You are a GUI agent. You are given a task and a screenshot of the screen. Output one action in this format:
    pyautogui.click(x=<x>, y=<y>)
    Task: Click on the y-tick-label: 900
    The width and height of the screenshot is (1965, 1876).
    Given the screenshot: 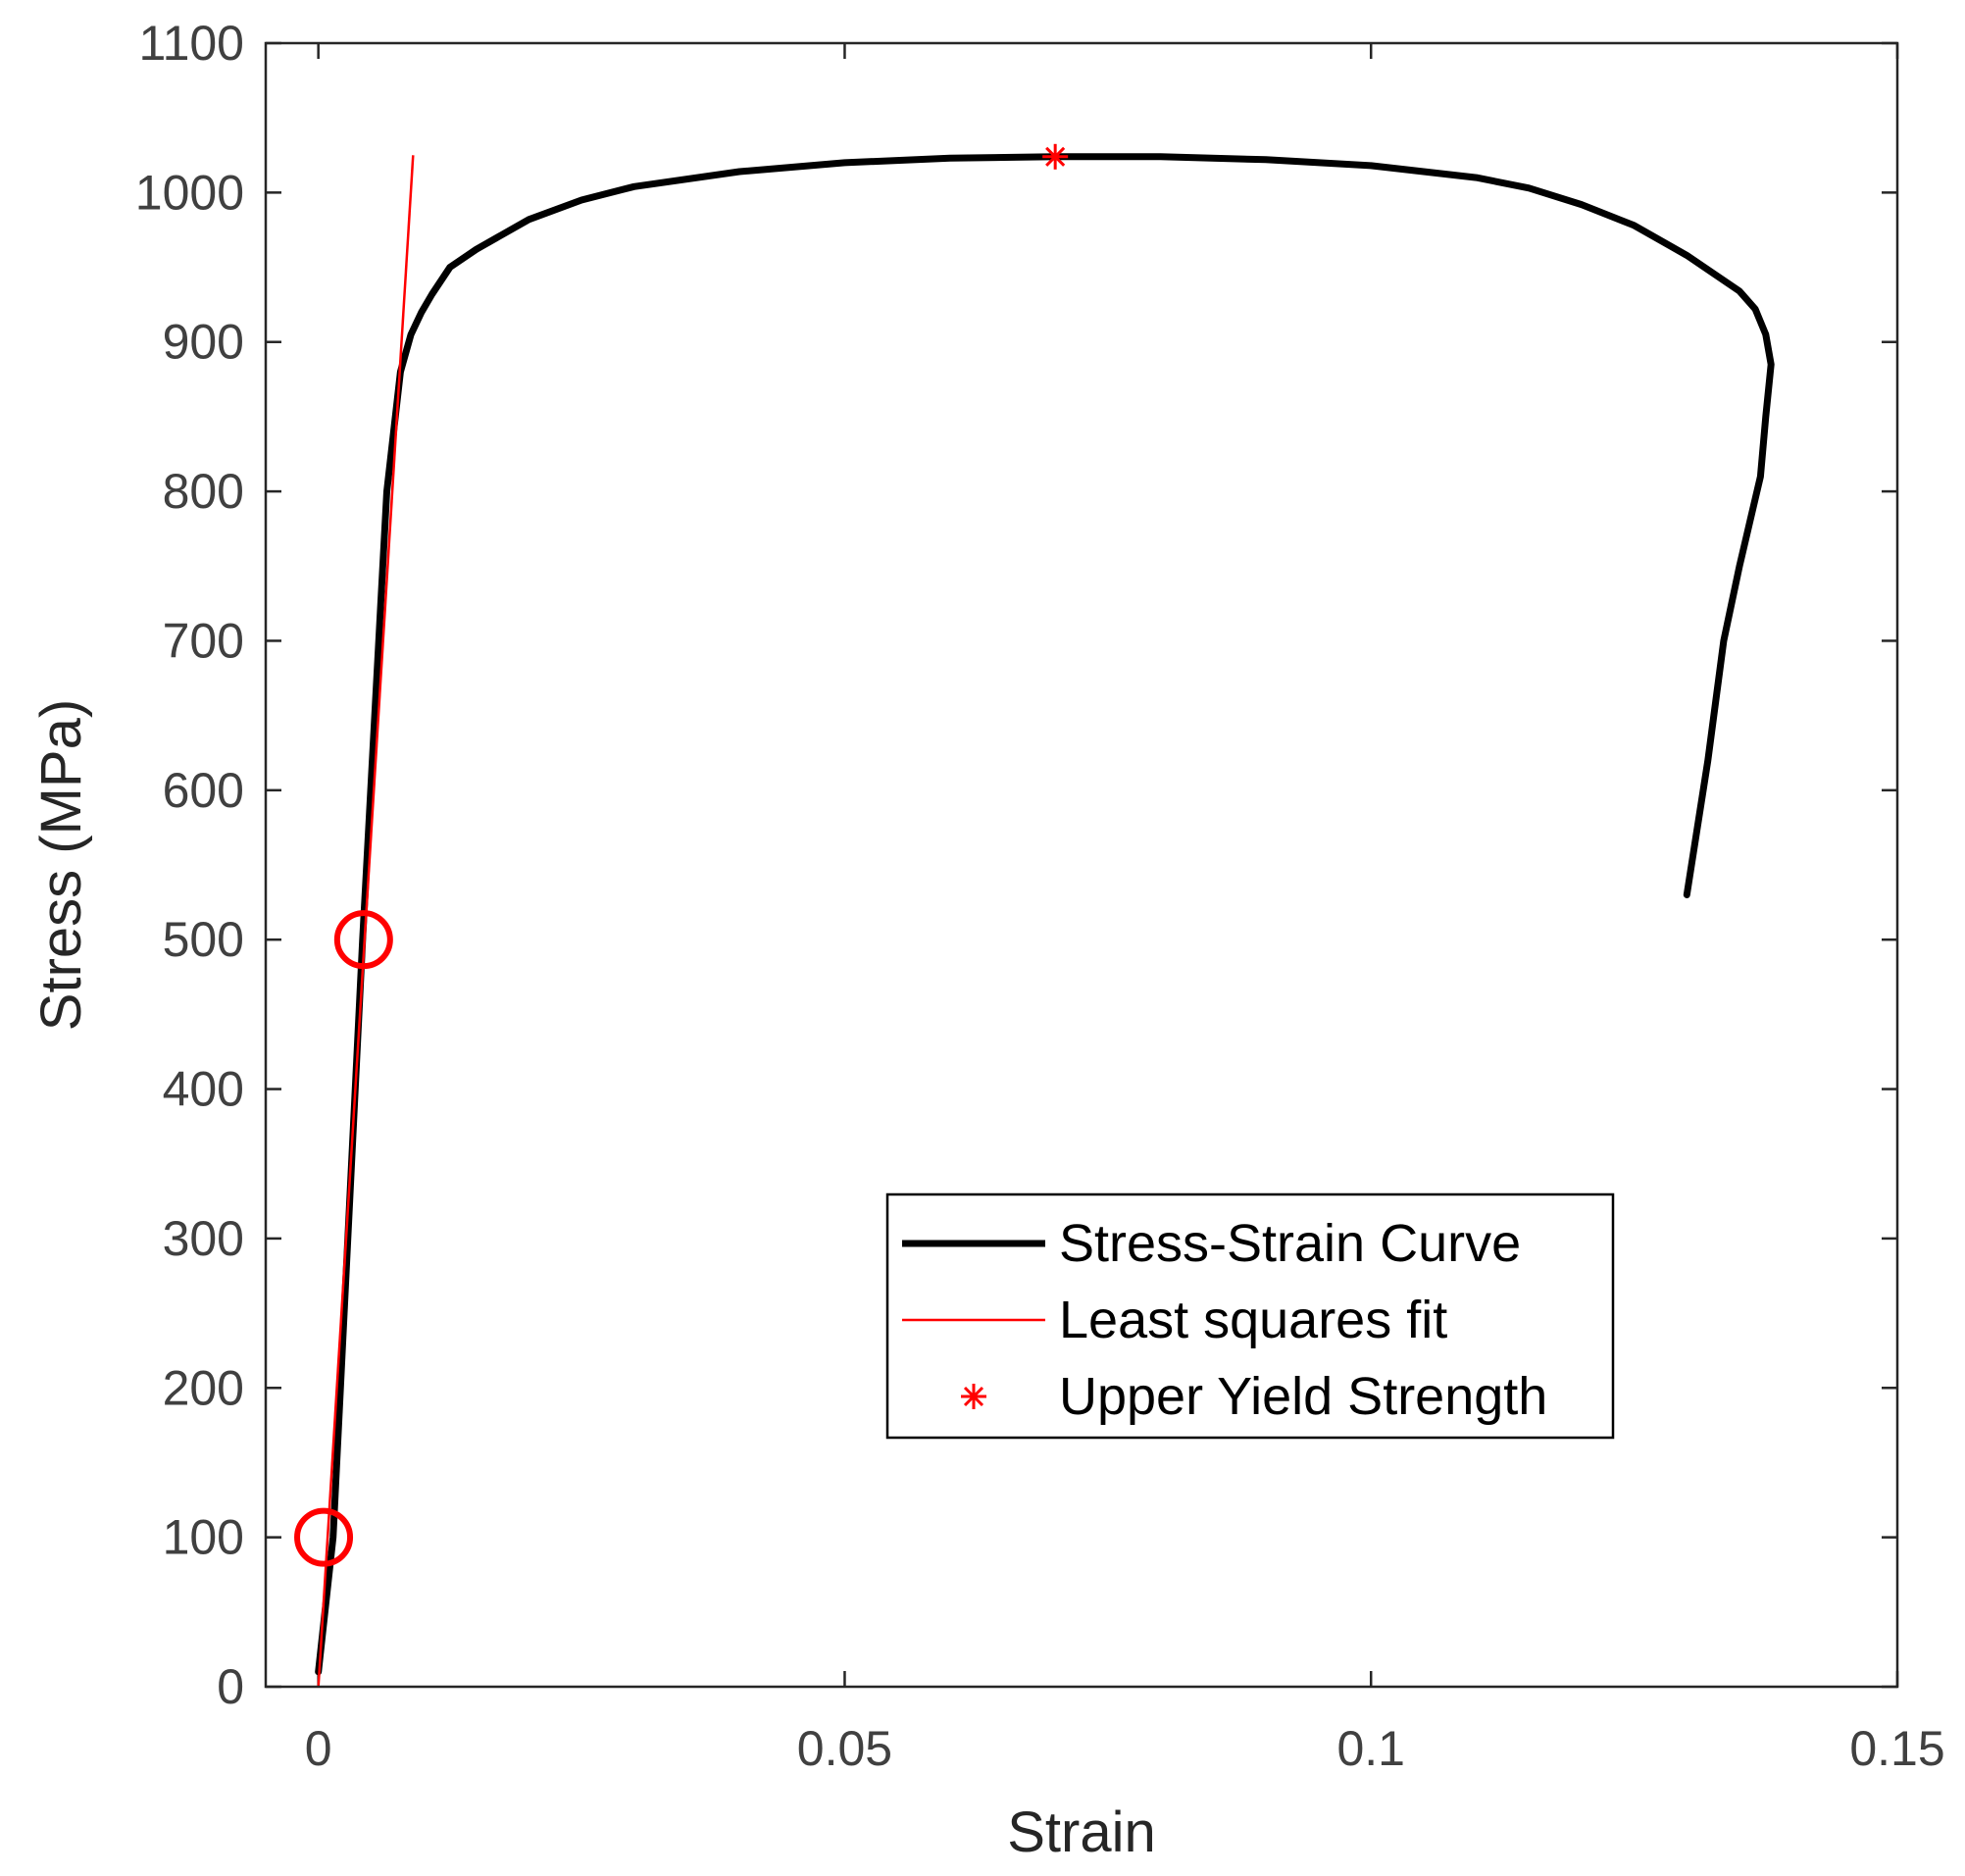 What is the action you would take?
    pyautogui.click(x=203, y=342)
    